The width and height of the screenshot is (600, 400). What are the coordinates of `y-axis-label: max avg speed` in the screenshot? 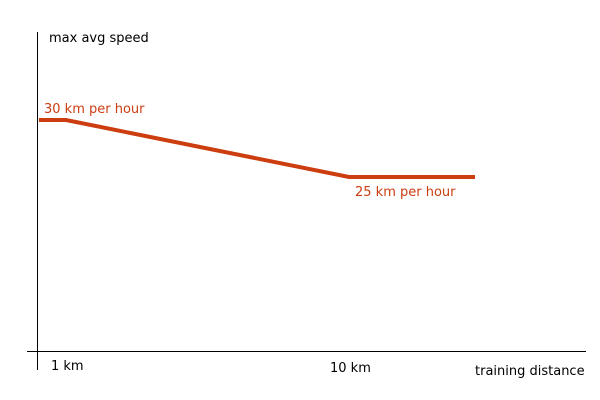 It's located at (99, 38).